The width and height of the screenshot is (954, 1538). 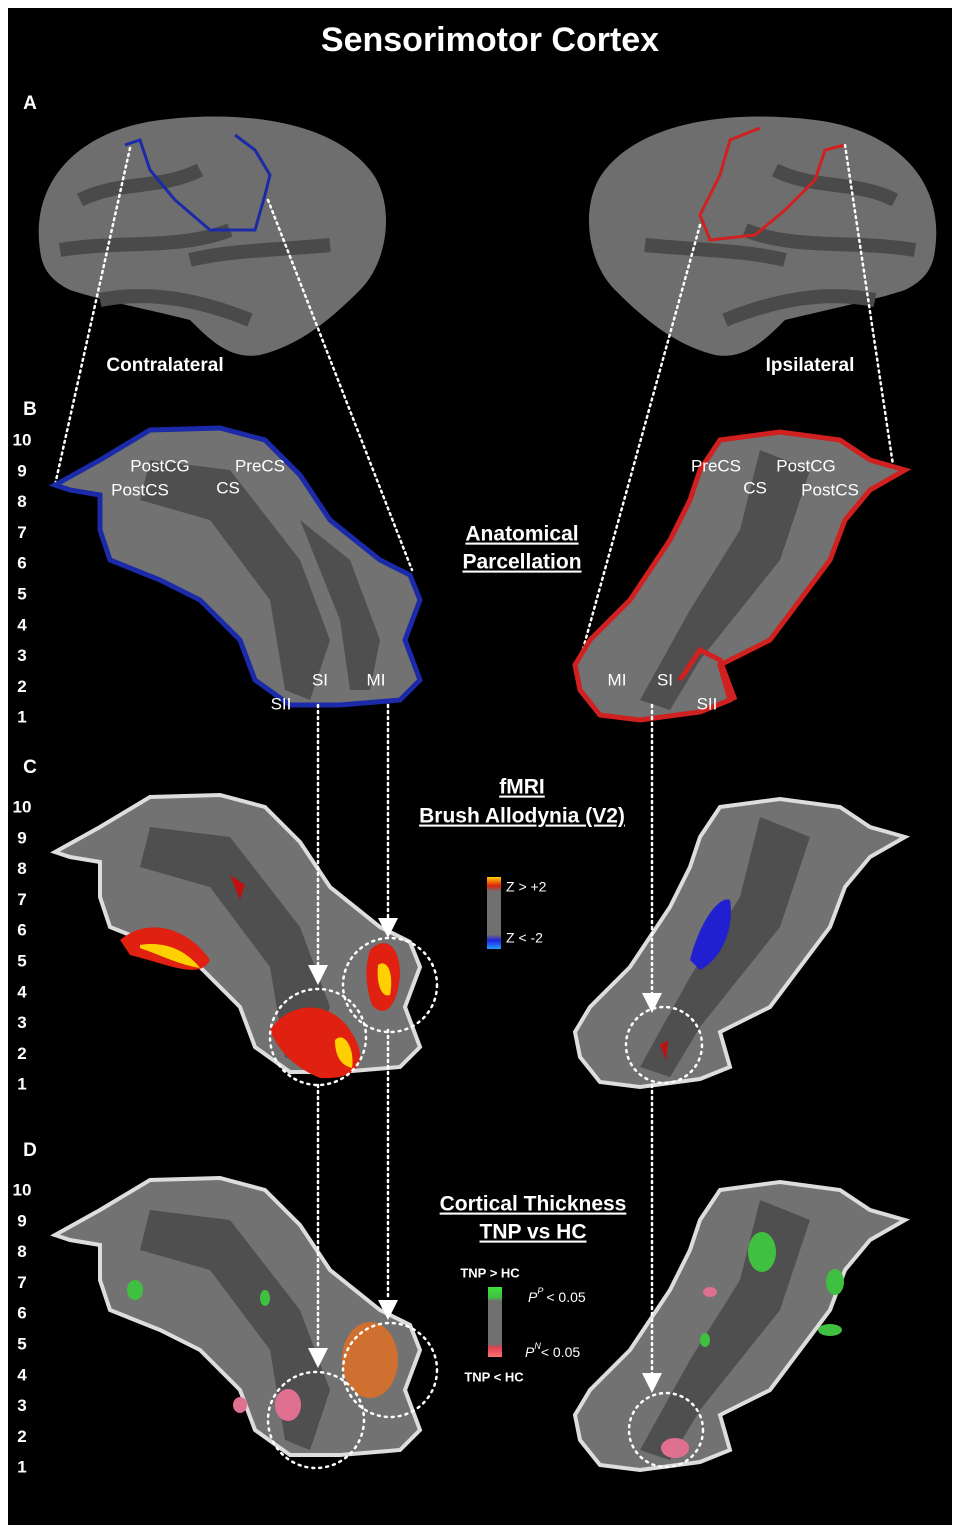 I want to click on side-label: Ipsilateral, so click(x=810, y=365).